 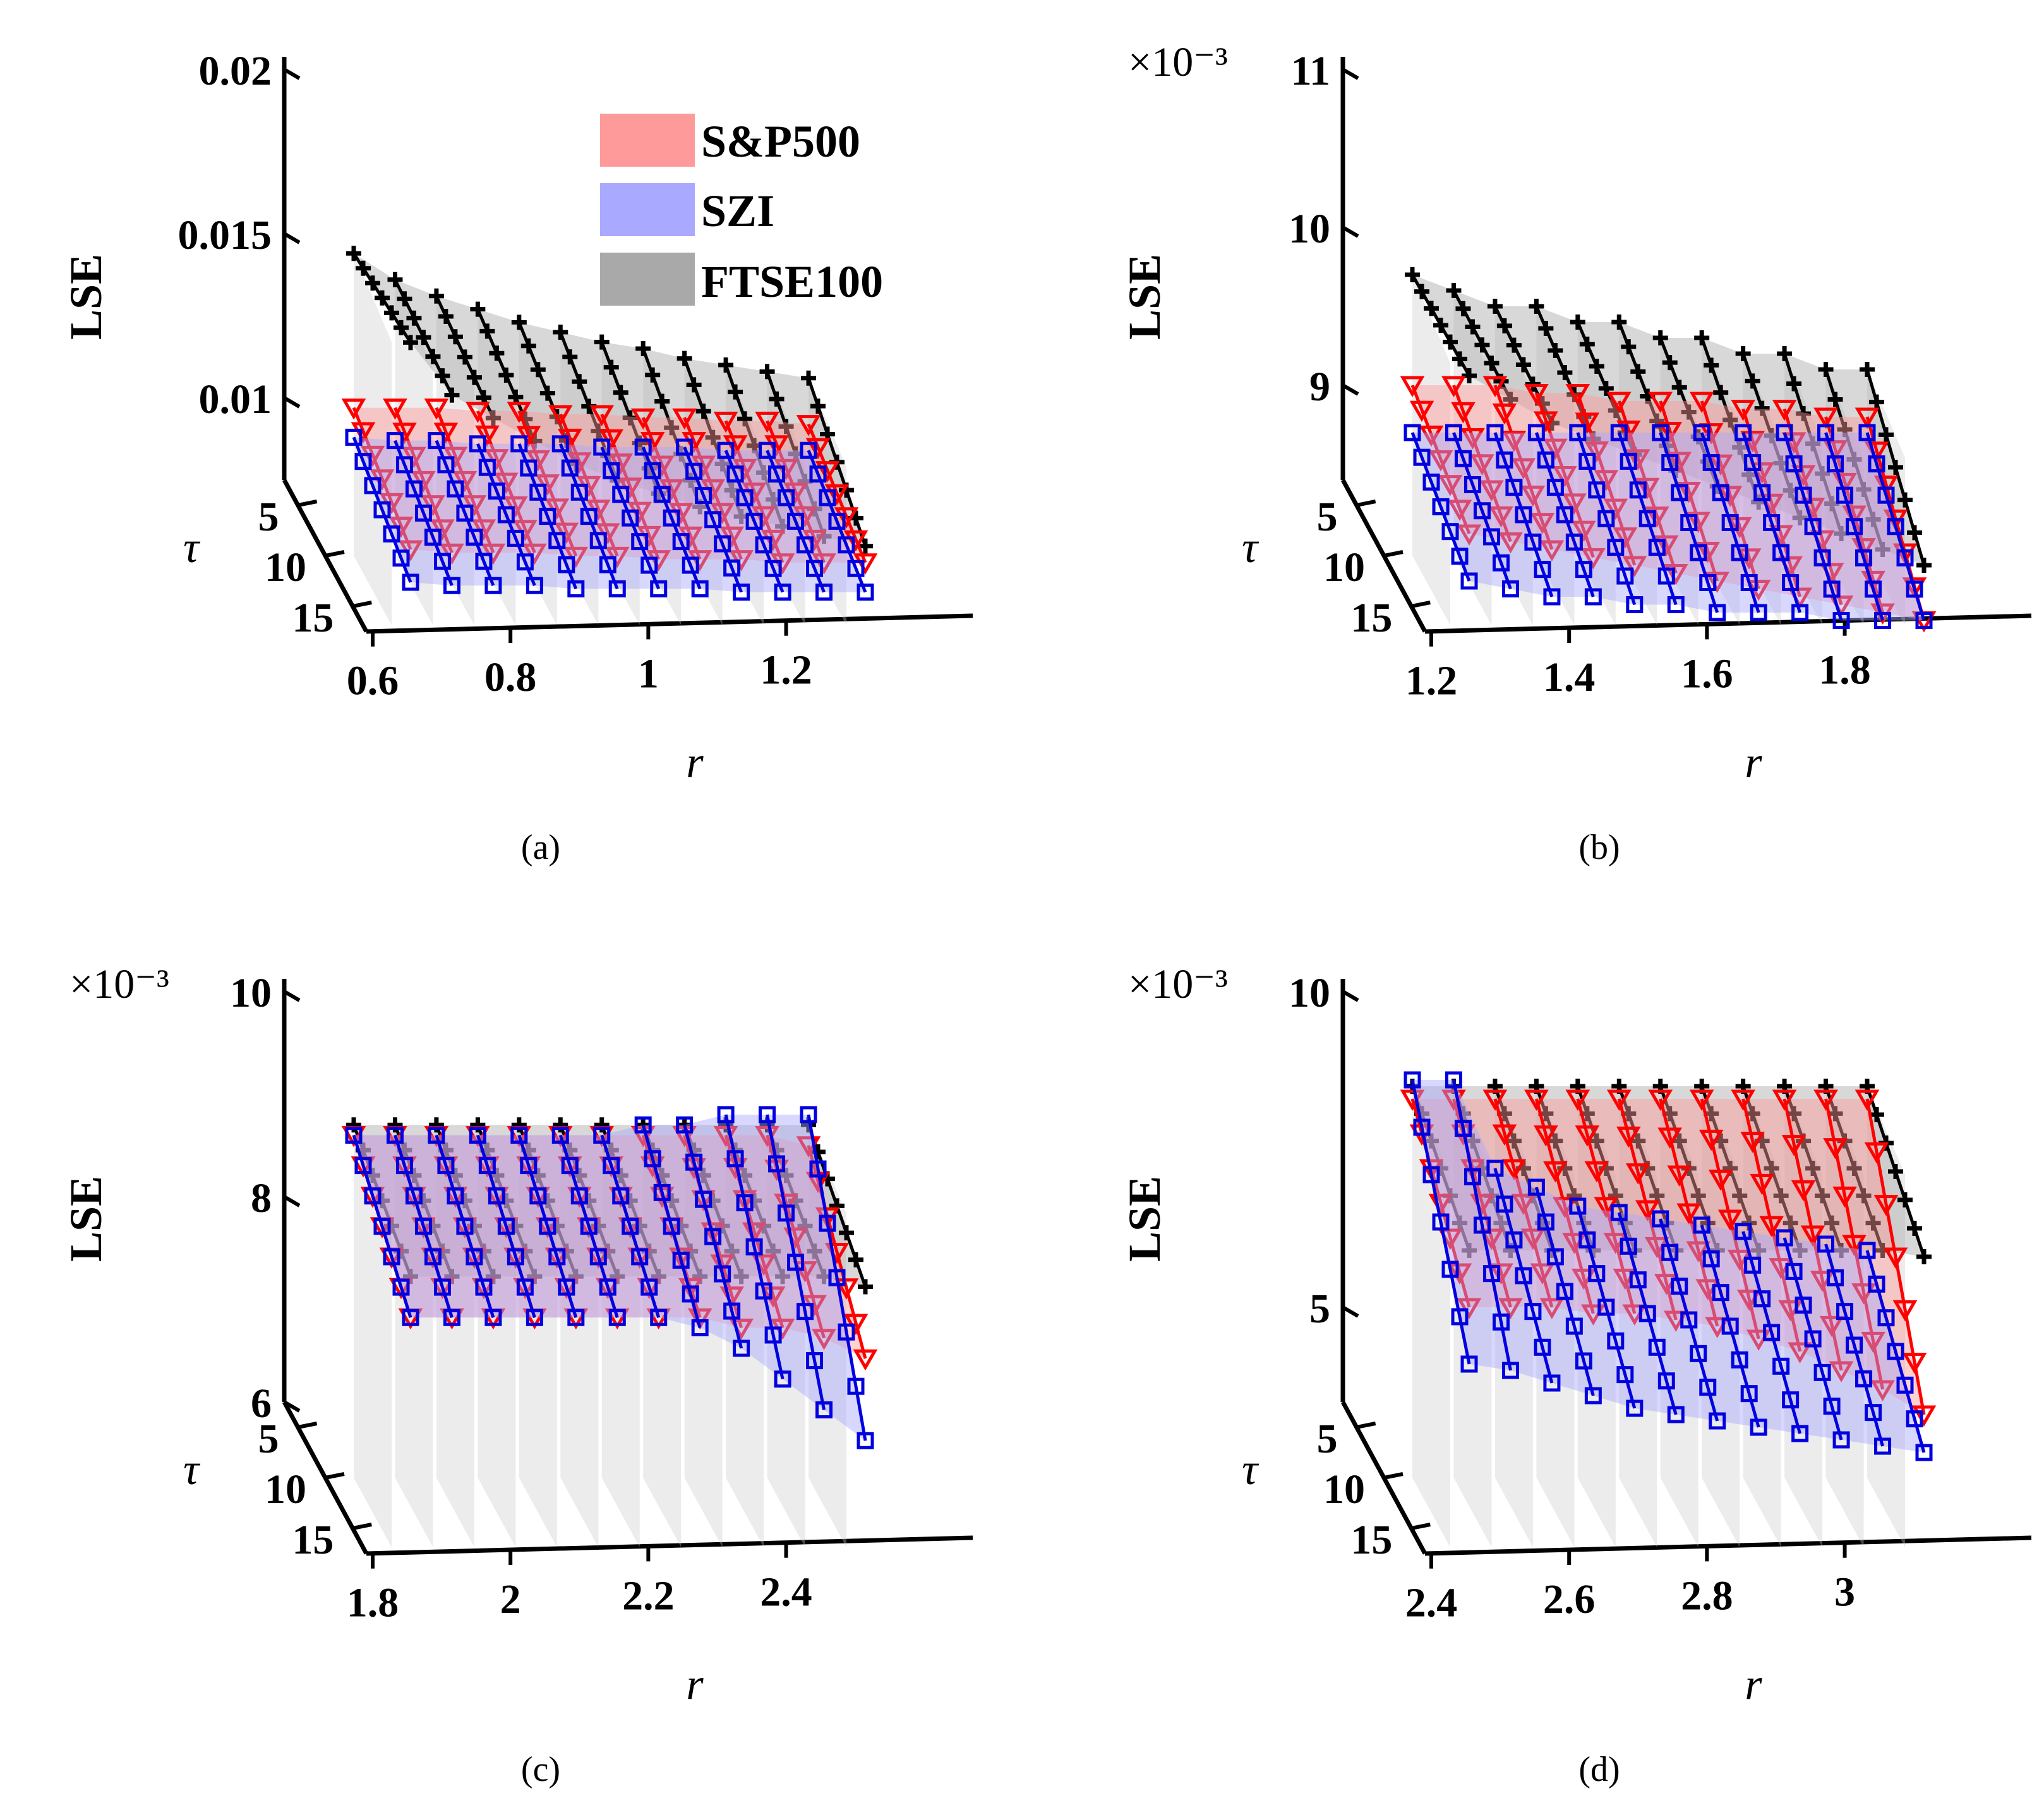 I want to click on r-tick-label: 3, so click(x=1844, y=1592).